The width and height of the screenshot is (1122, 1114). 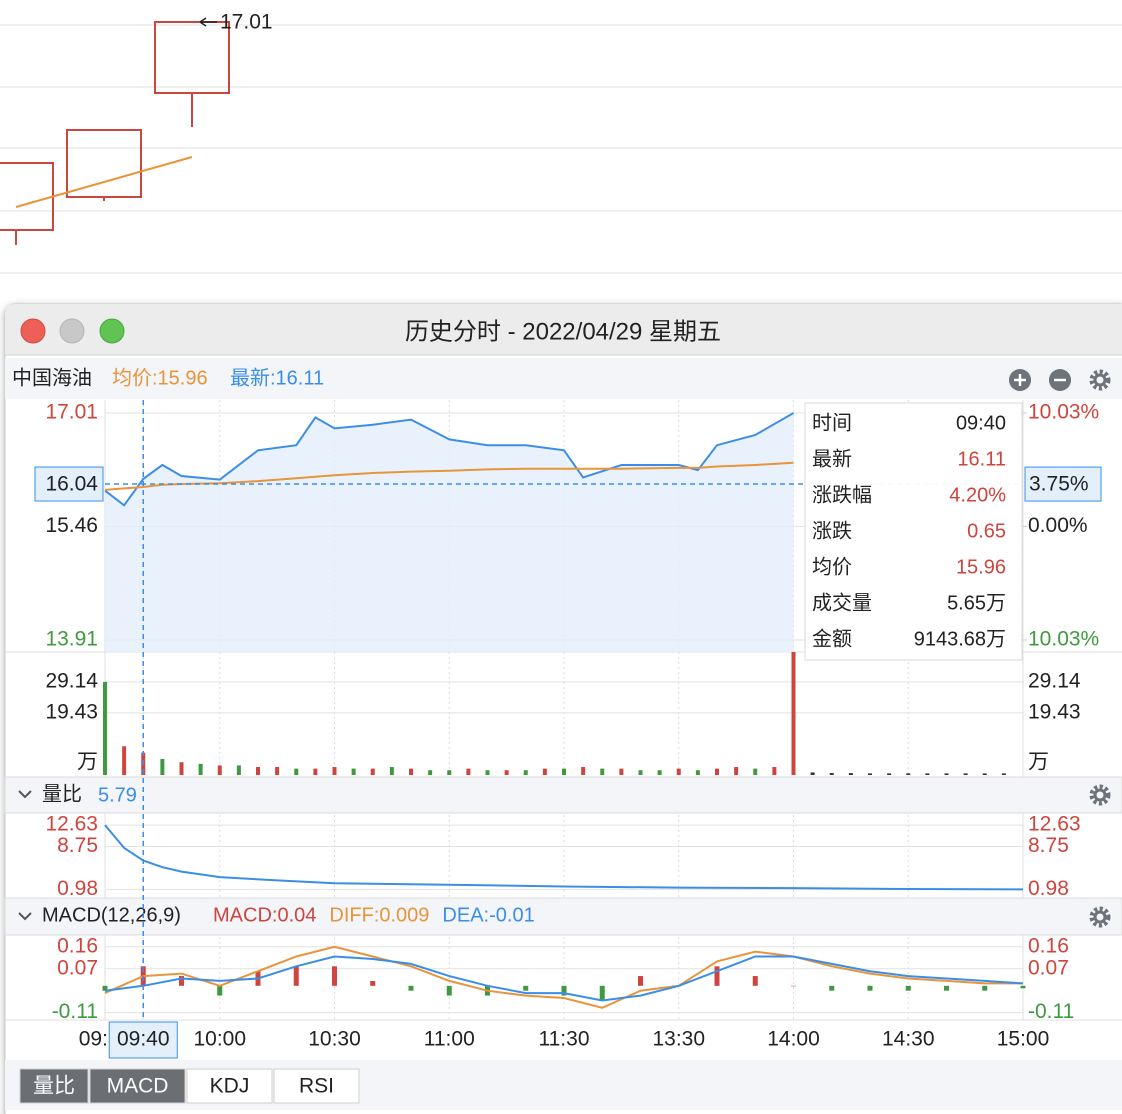 I want to click on tooltip-key: 成交量, so click(x=842, y=602).